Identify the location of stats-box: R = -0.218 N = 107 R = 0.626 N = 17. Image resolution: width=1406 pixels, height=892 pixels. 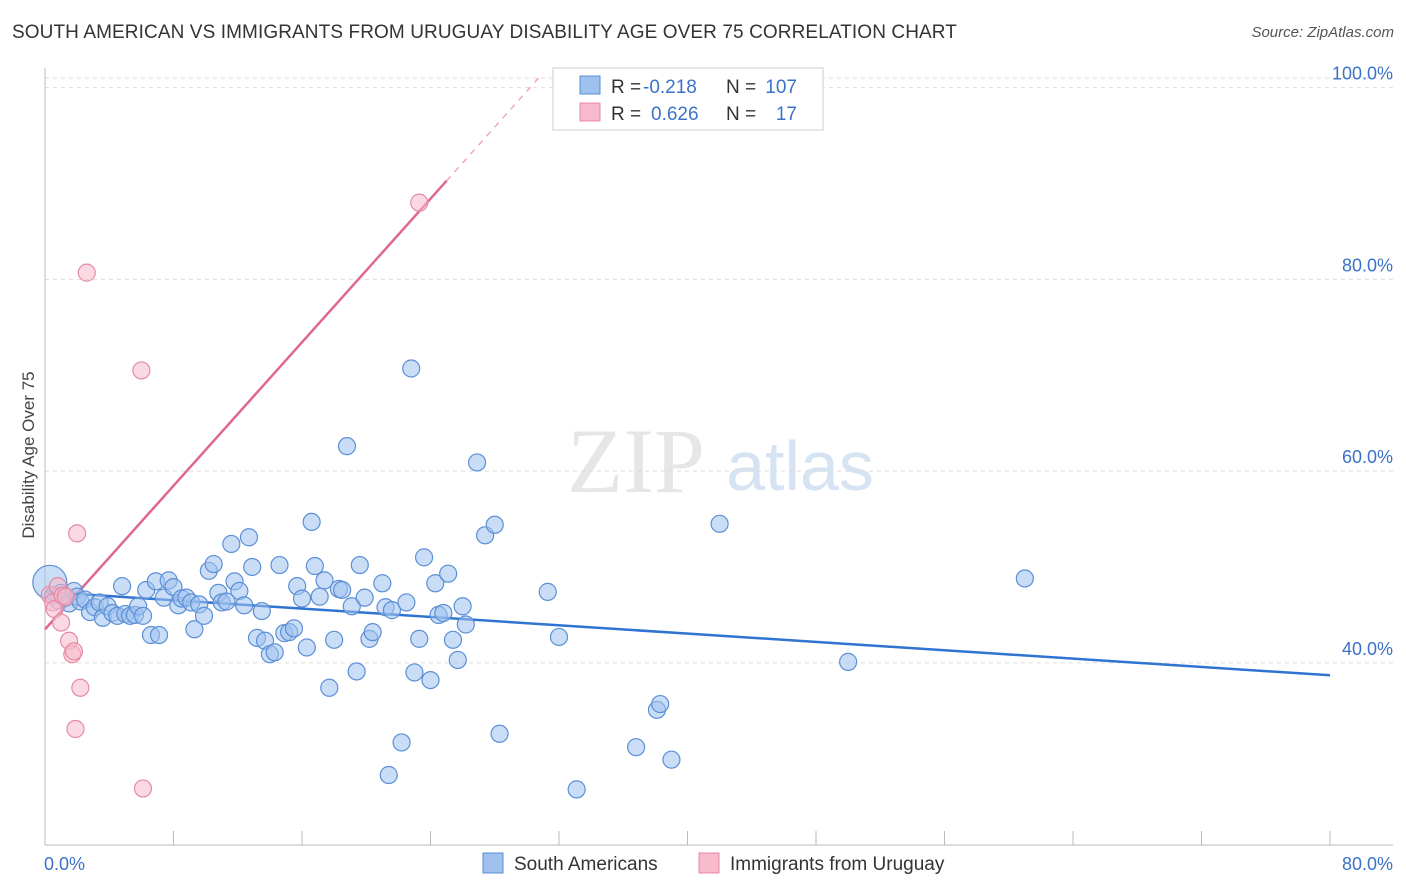
(688, 99).